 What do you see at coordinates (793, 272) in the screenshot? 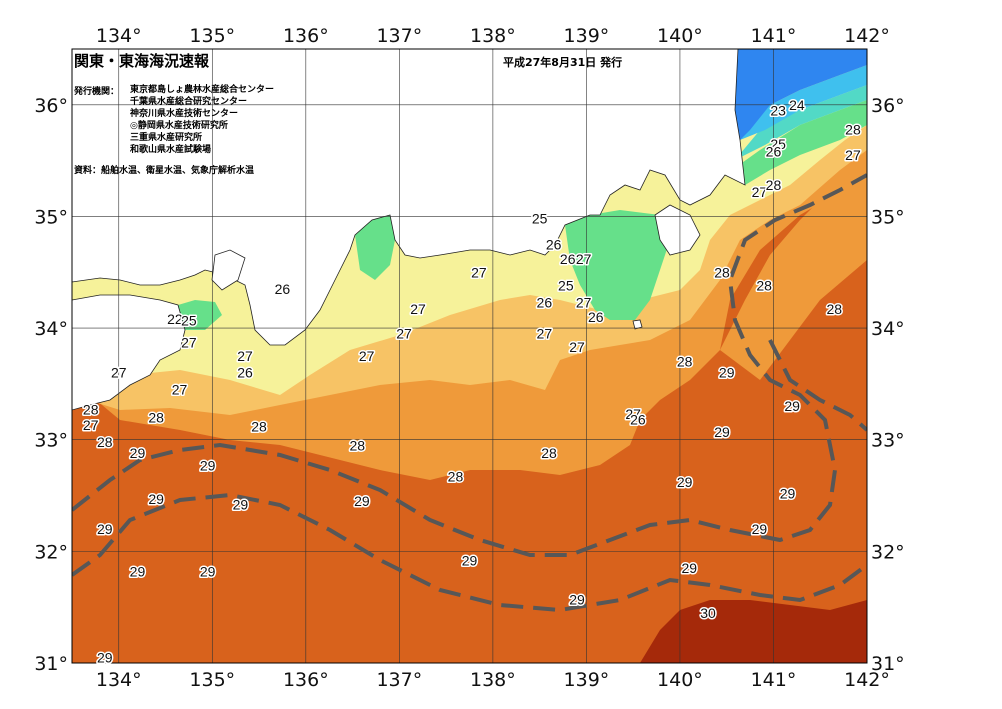
I see `sea-28-zone-east` at bounding box center [793, 272].